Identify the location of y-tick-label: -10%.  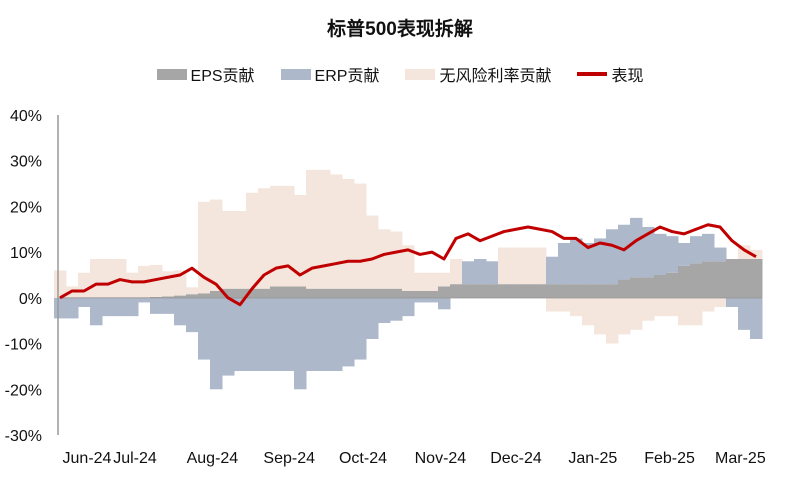
(23, 345).